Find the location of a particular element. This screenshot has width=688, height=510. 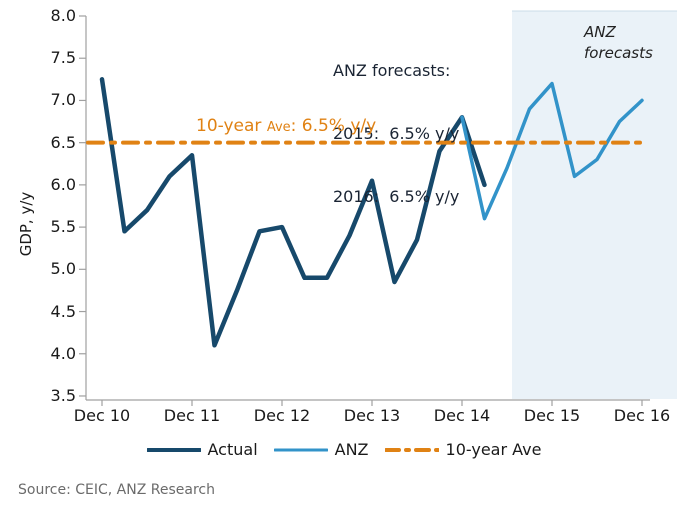

y-tick-label: 4.0 is located at coordinates (63, 353).